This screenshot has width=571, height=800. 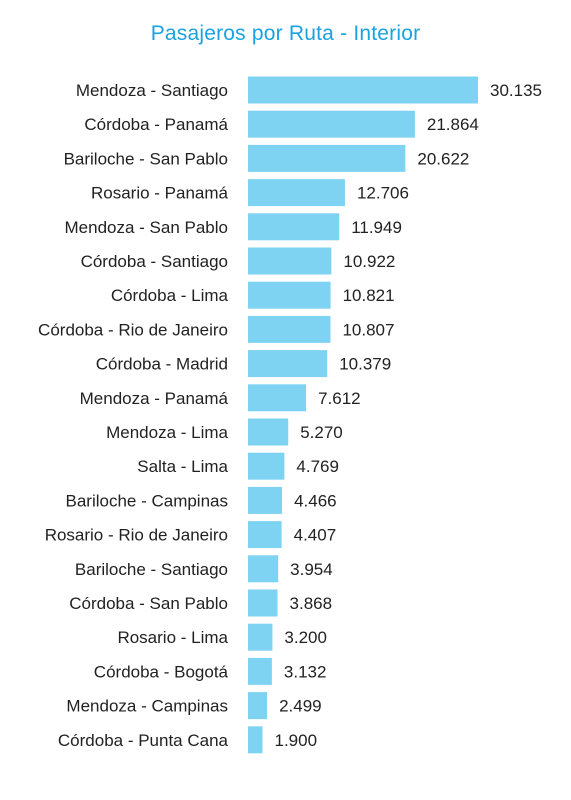 What do you see at coordinates (151, 569) in the screenshot?
I see `category-label: Bariloche - Santiago` at bounding box center [151, 569].